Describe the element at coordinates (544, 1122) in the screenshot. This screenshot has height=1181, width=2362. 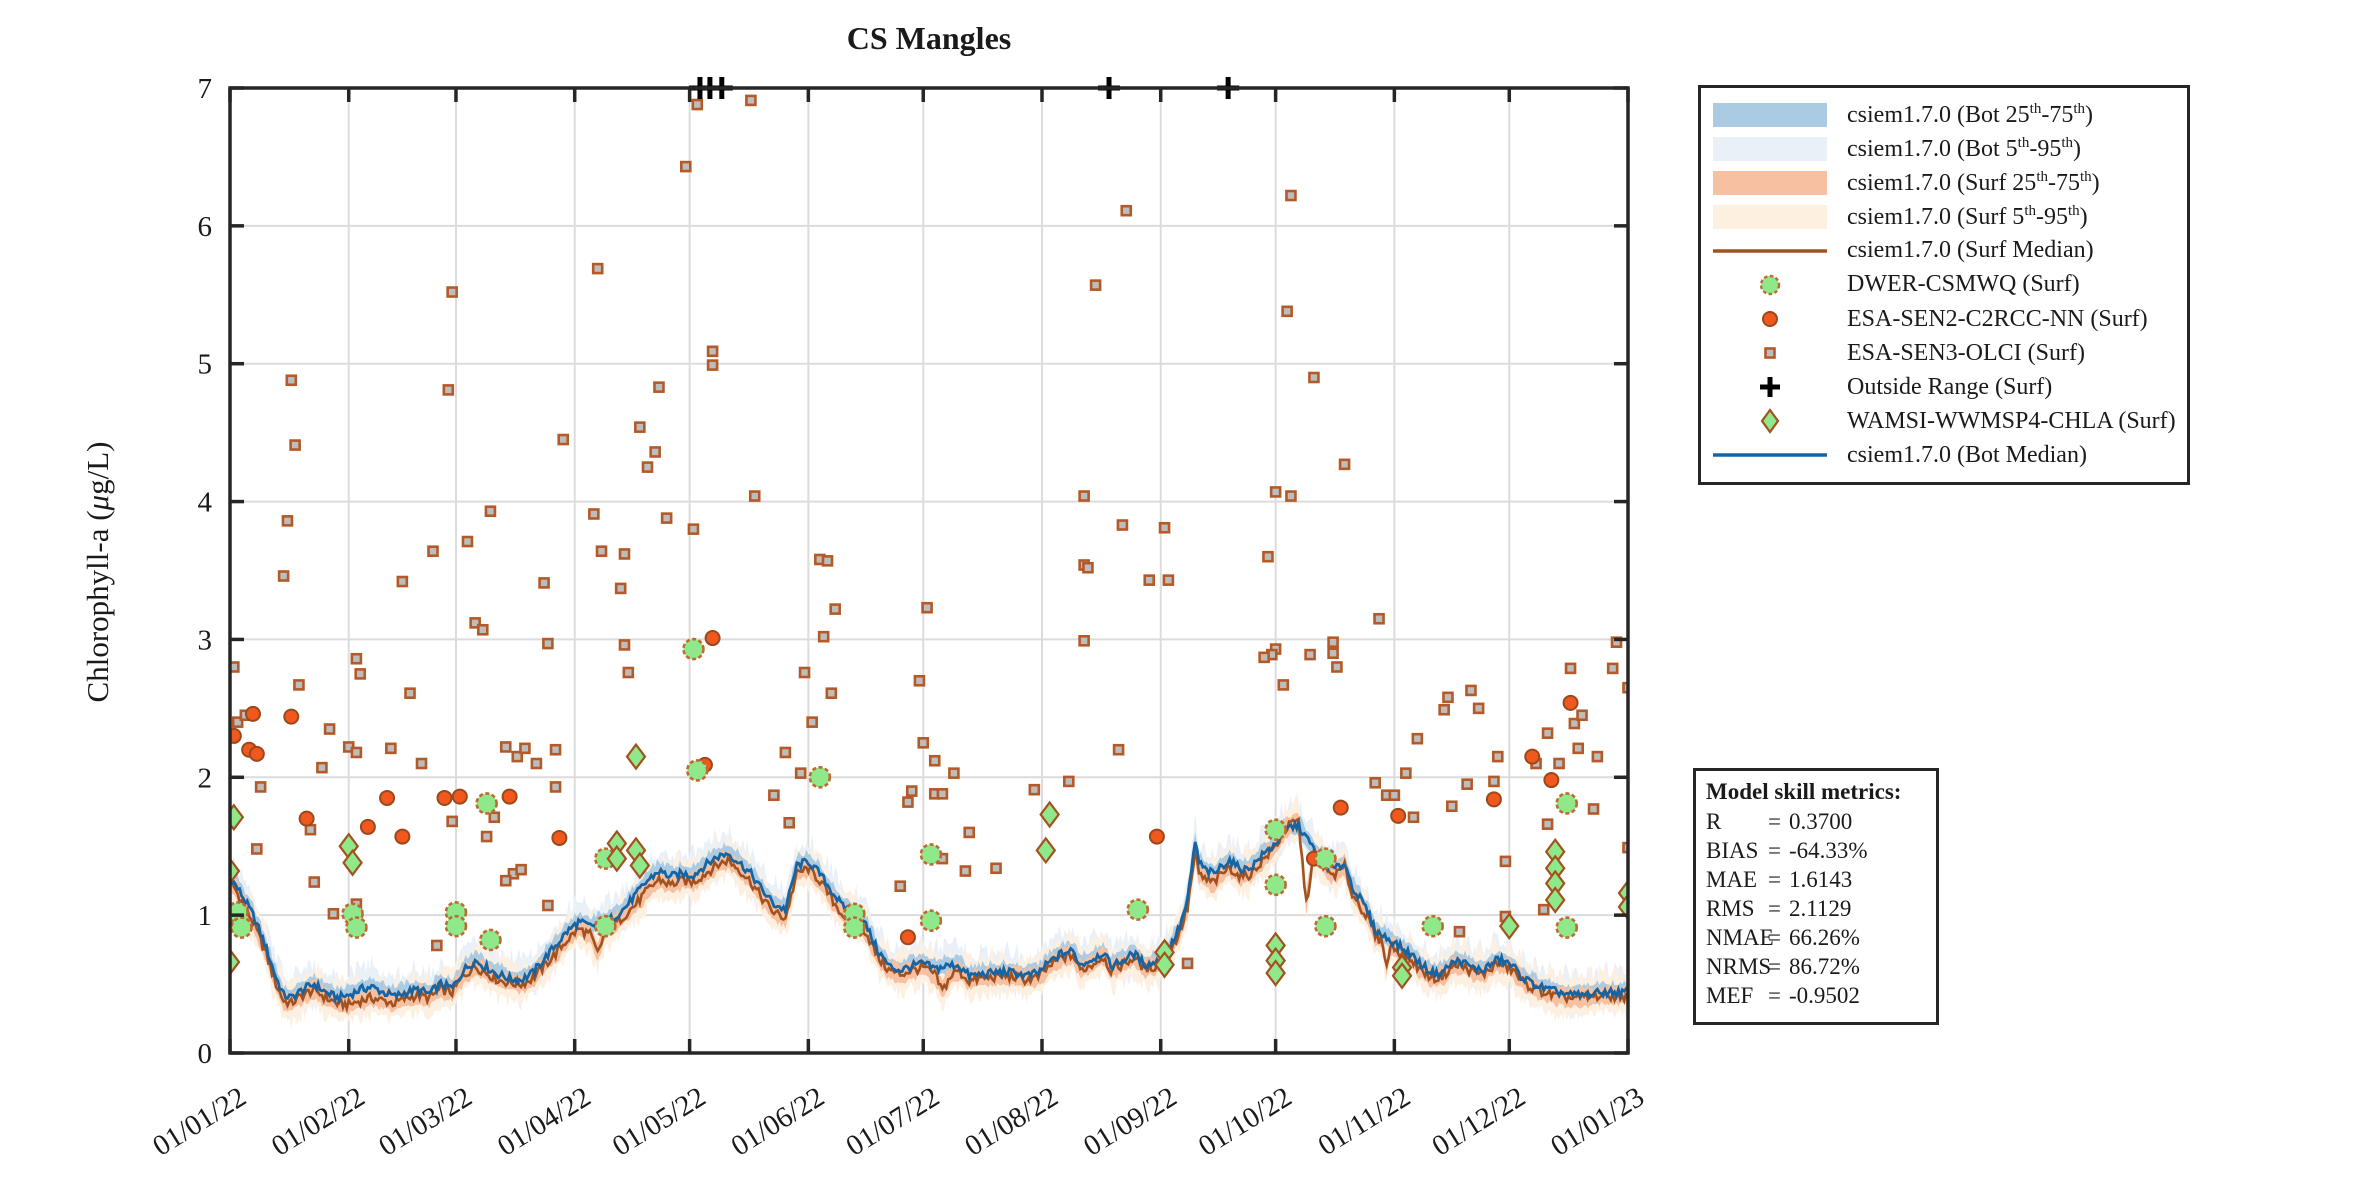
I see `x-tick-label: 01/04/22` at that location.